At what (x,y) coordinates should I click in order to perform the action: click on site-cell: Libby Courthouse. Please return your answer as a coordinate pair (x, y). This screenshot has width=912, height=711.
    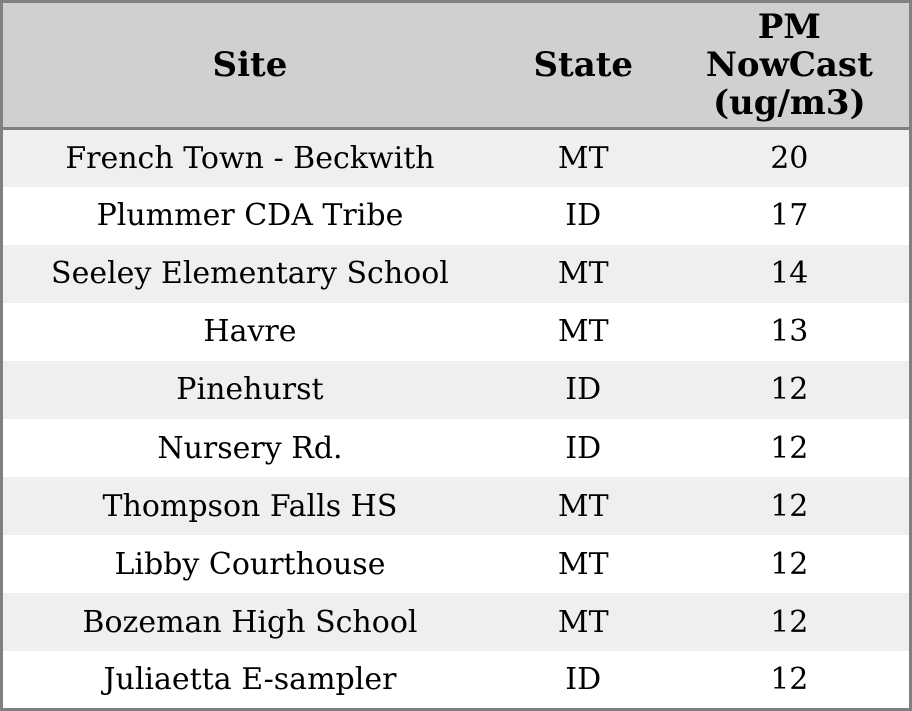
    Looking at the image, I should click on (250, 564).